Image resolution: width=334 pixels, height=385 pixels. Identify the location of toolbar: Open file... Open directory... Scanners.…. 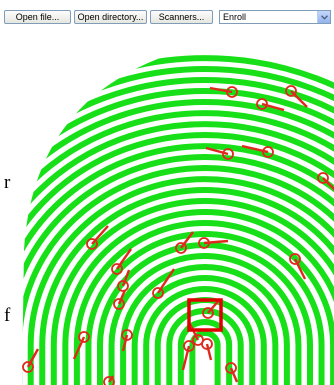
(167, 14).